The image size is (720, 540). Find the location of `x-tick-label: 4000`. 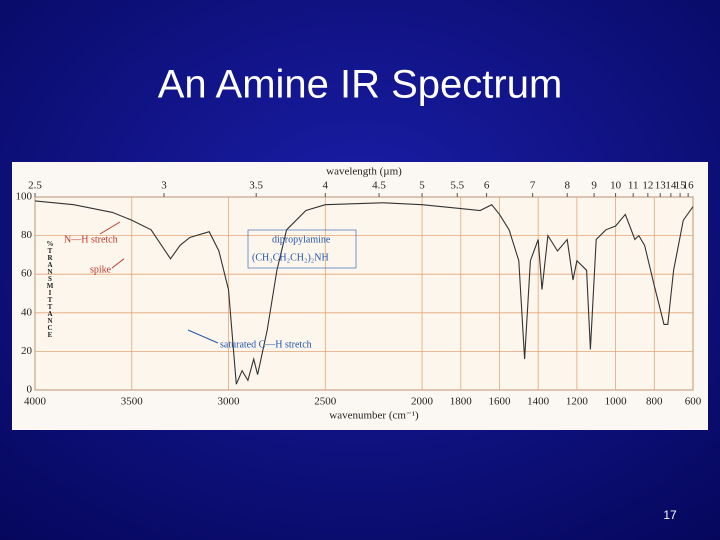

x-tick-label: 4000 is located at coordinates (35, 402).